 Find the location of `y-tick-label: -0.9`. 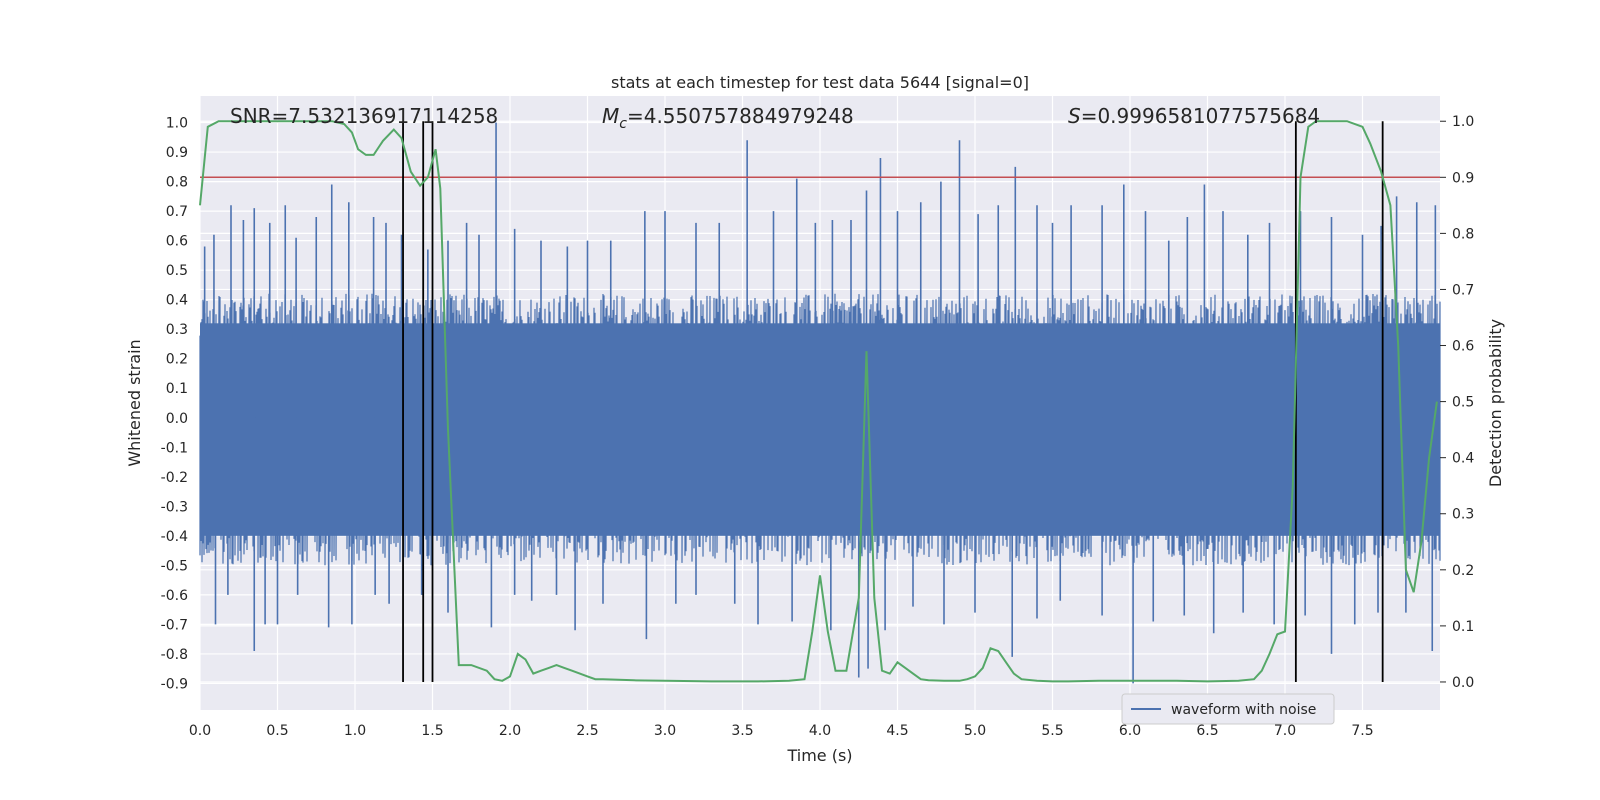

y-tick-label: -0.9 is located at coordinates (174, 684).